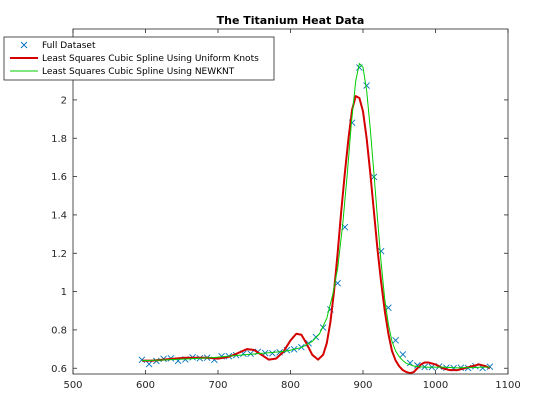 This screenshot has height=420, width=560. What do you see at coordinates (59, 177) in the screenshot?
I see `y-tick-label: 1.6` at bounding box center [59, 177].